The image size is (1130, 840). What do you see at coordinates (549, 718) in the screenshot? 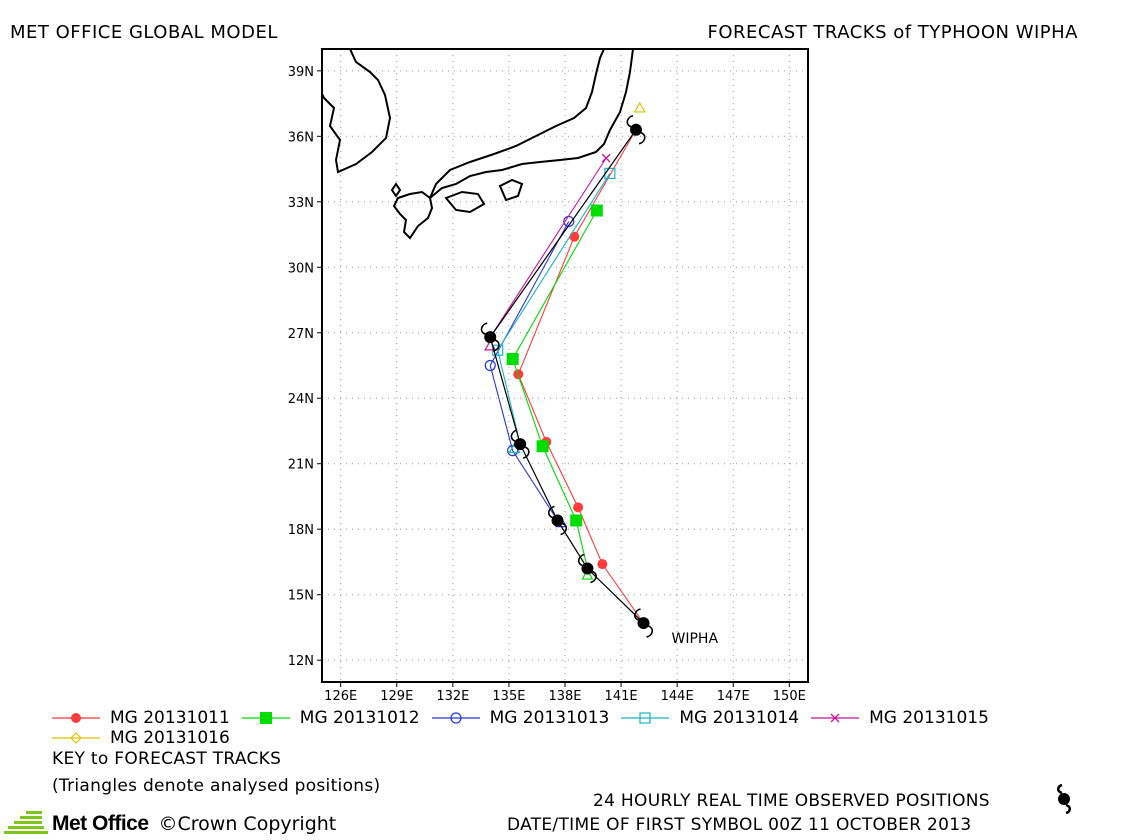
I see `legend-label: MG 20131013` at bounding box center [549, 718].